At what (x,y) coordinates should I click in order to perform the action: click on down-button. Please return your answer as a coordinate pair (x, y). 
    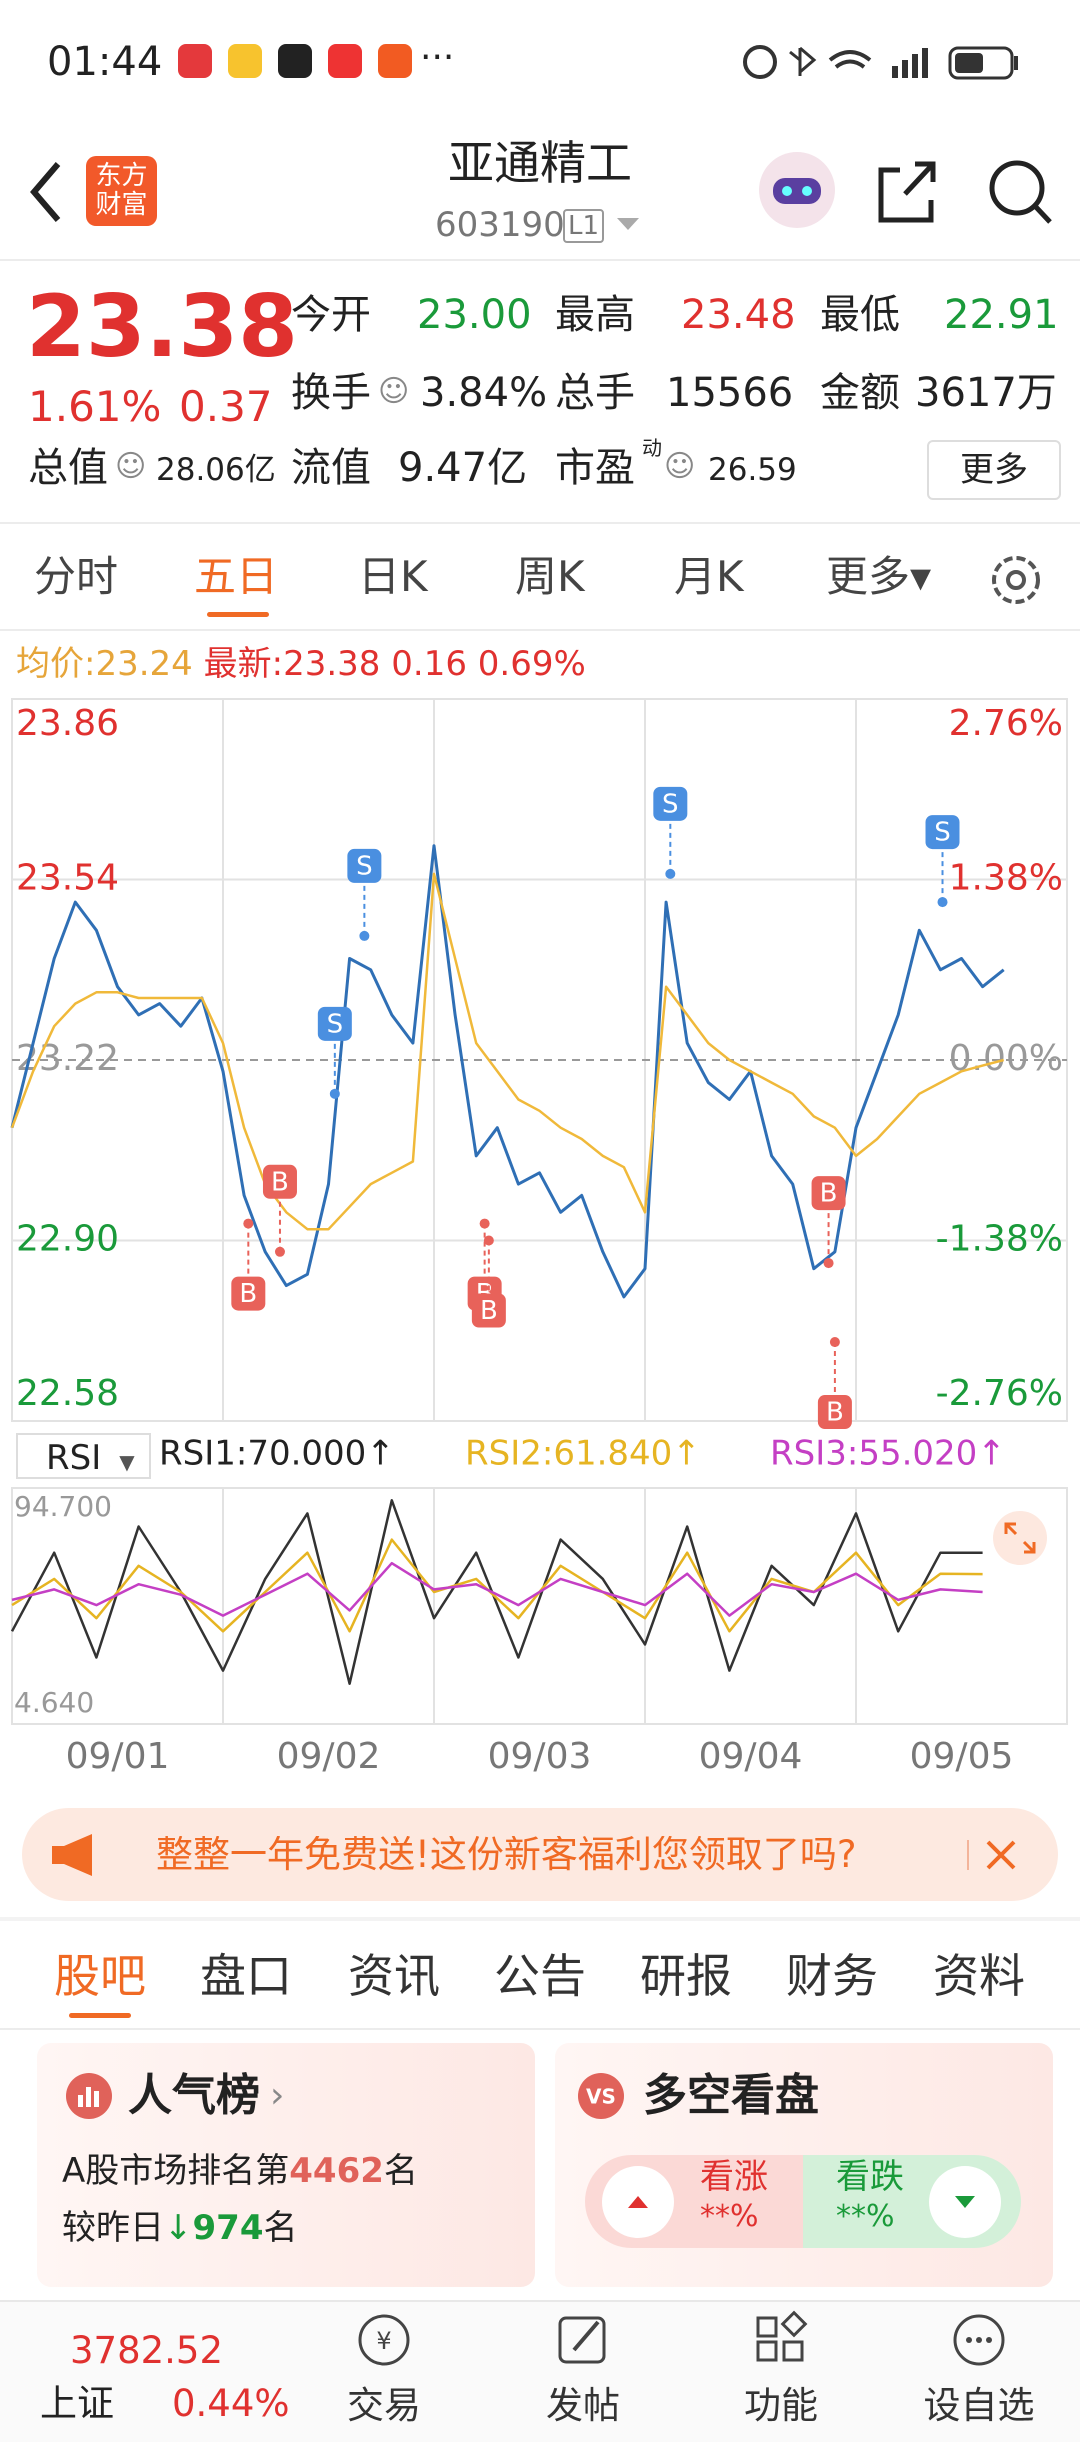
    Looking at the image, I should click on (965, 2202).